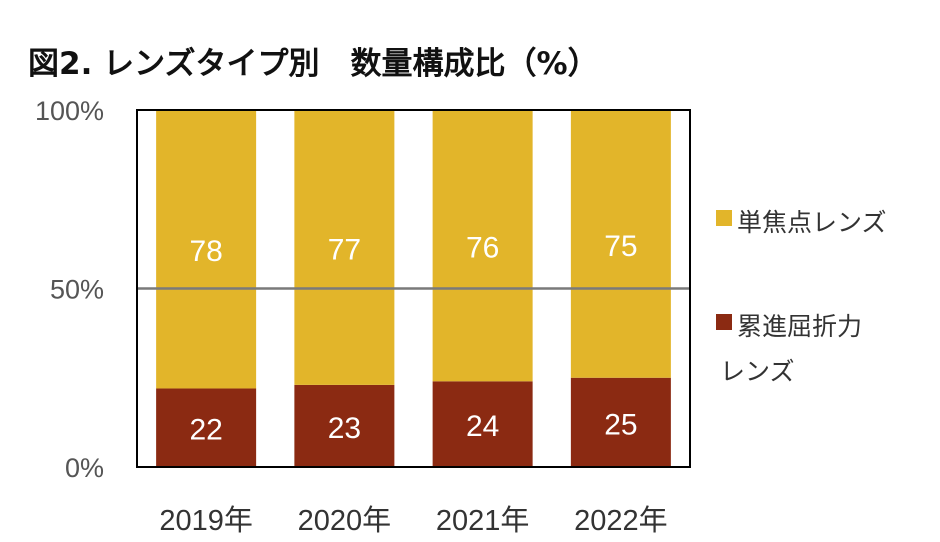 This screenshot has width=940, height=542. Describe the element at coordinates (206, 520) in the screenshot. I see `x-category-label: 2019年` at that location.